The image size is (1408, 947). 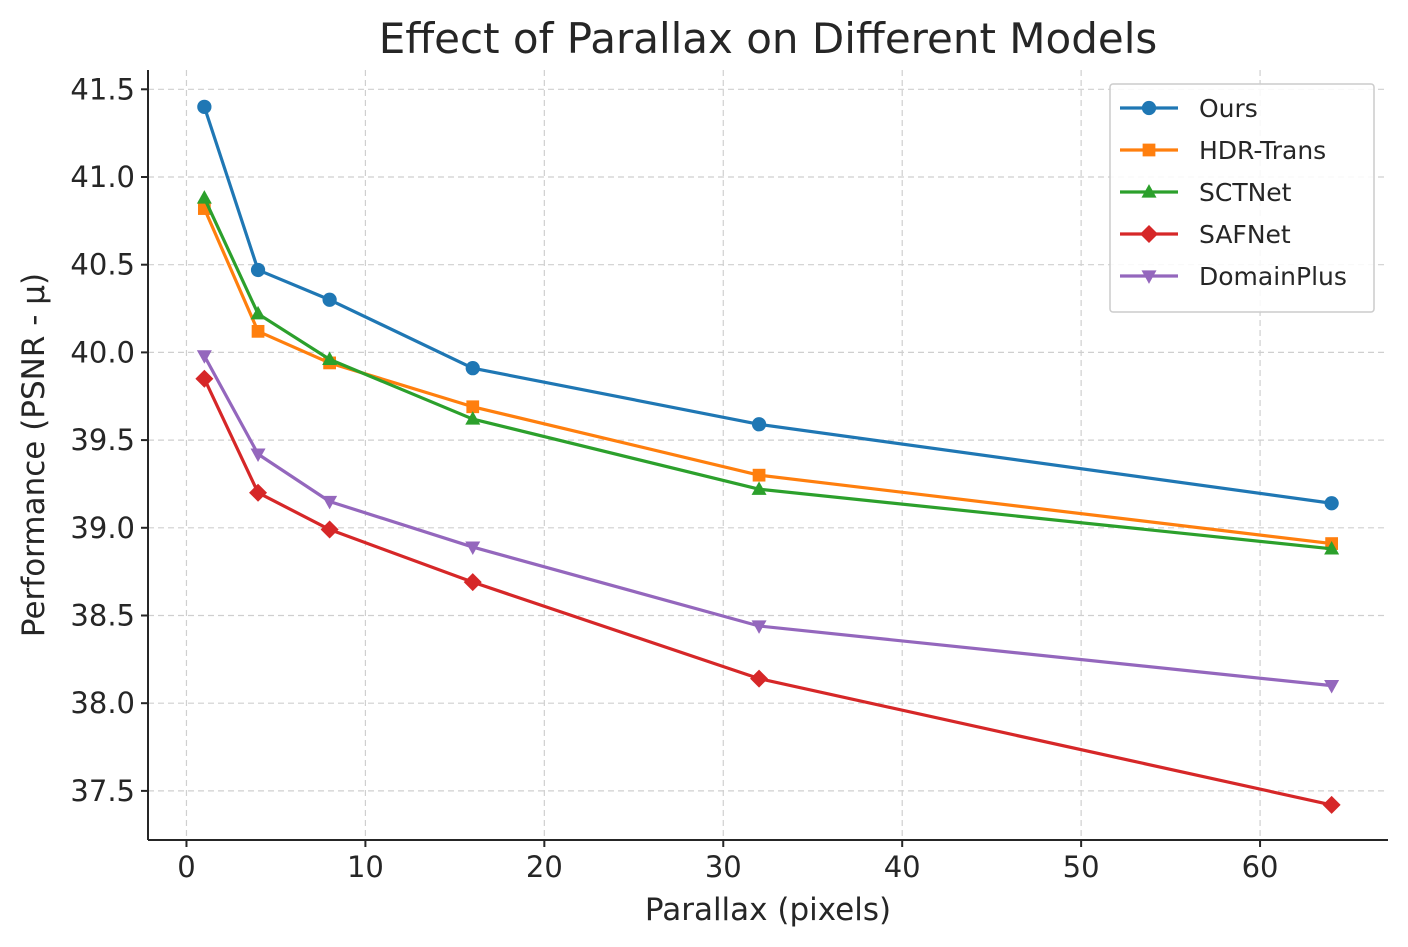 I want to click on legend-marker-domainplus, so click(x=1149, y=277).